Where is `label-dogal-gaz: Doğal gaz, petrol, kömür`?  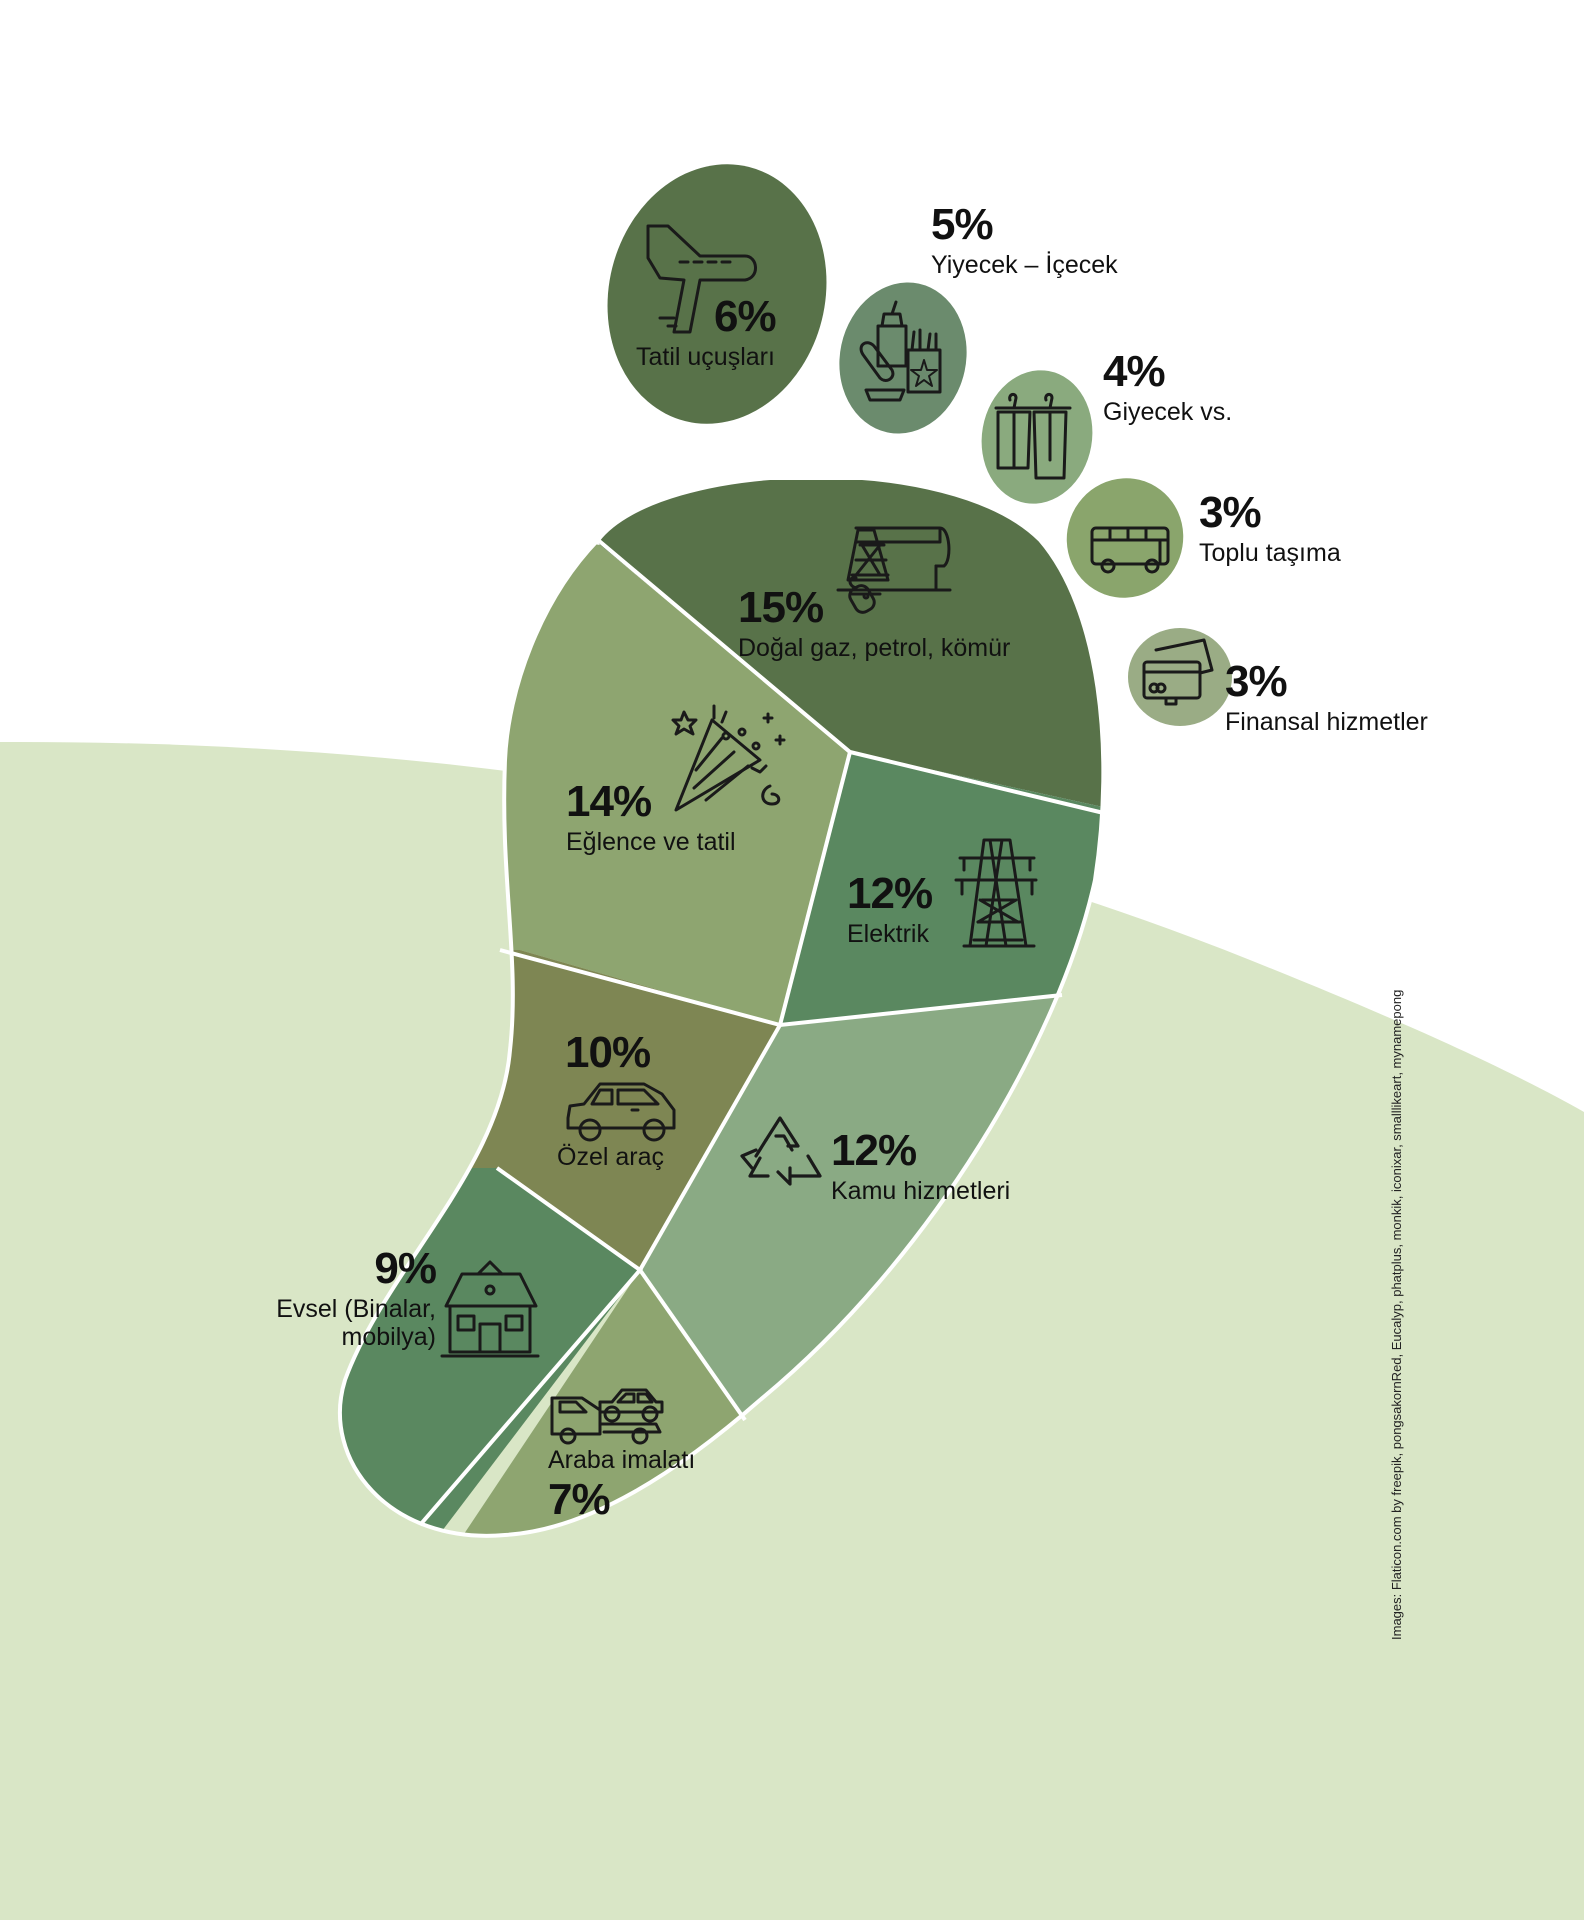
label-dogal-gaz: Doğal gaz, petrol, kömür is located at coordinates (874, 647).